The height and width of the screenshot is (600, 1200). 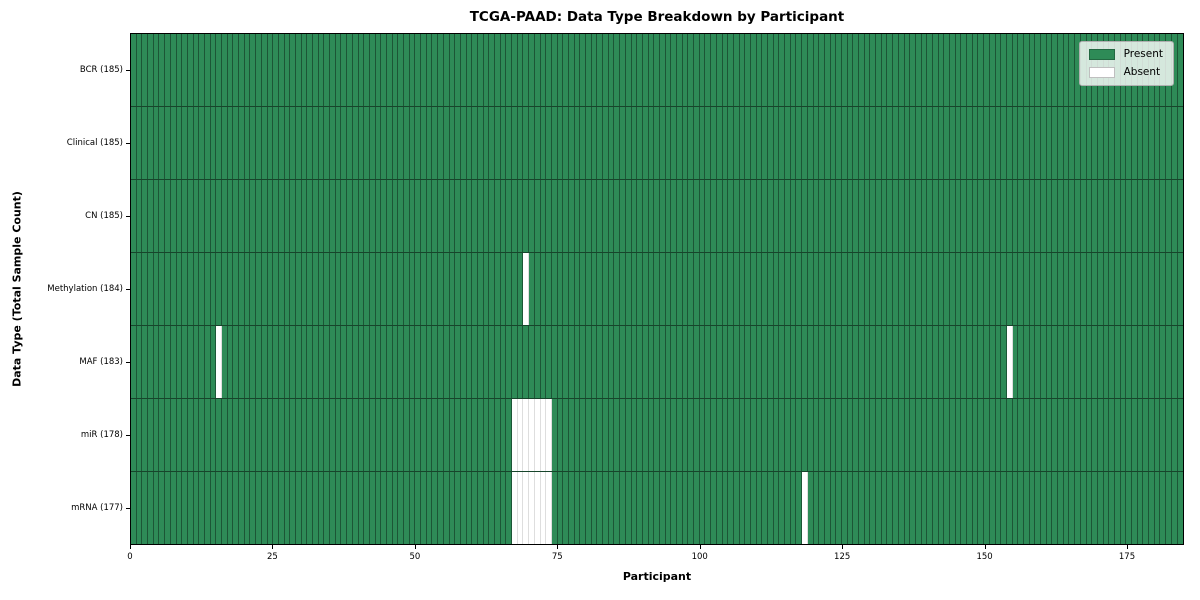 I want to click on heatmap-row-BCR, so click(x=657, y=70).